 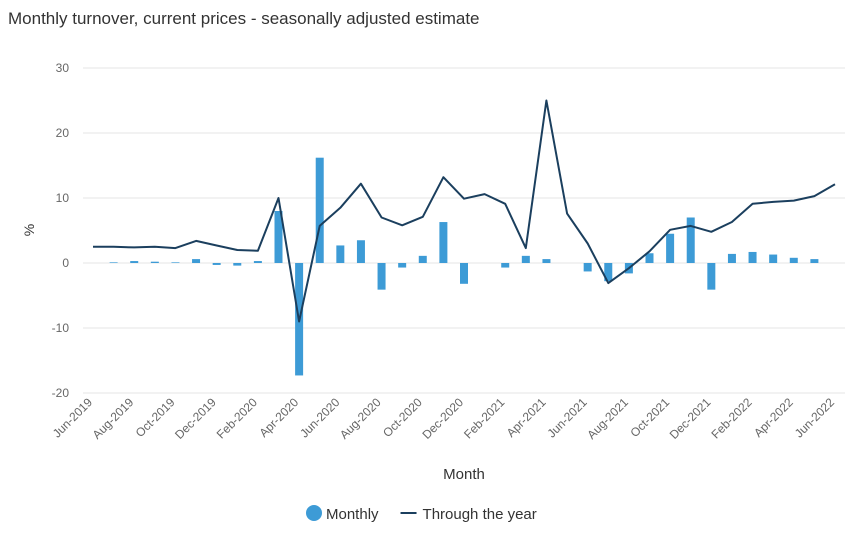 I want to click on x-tick-label: Jun-2020, so click(x=320, y=418).